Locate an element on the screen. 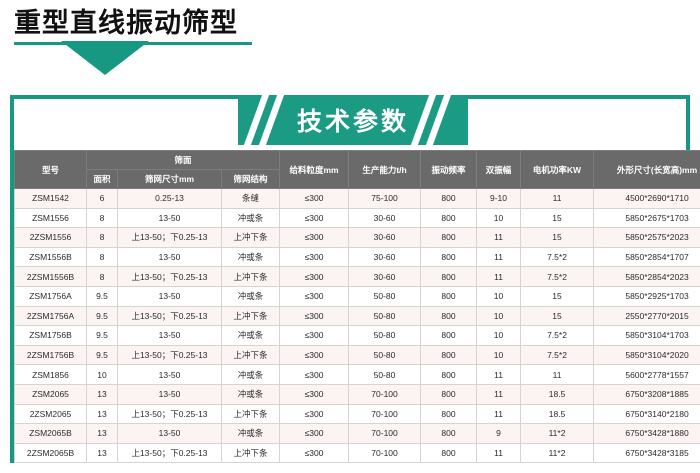 This screenshot has width=700, height=473. cell-model: 2ZSM1756A is located at coordinates (50, 316).